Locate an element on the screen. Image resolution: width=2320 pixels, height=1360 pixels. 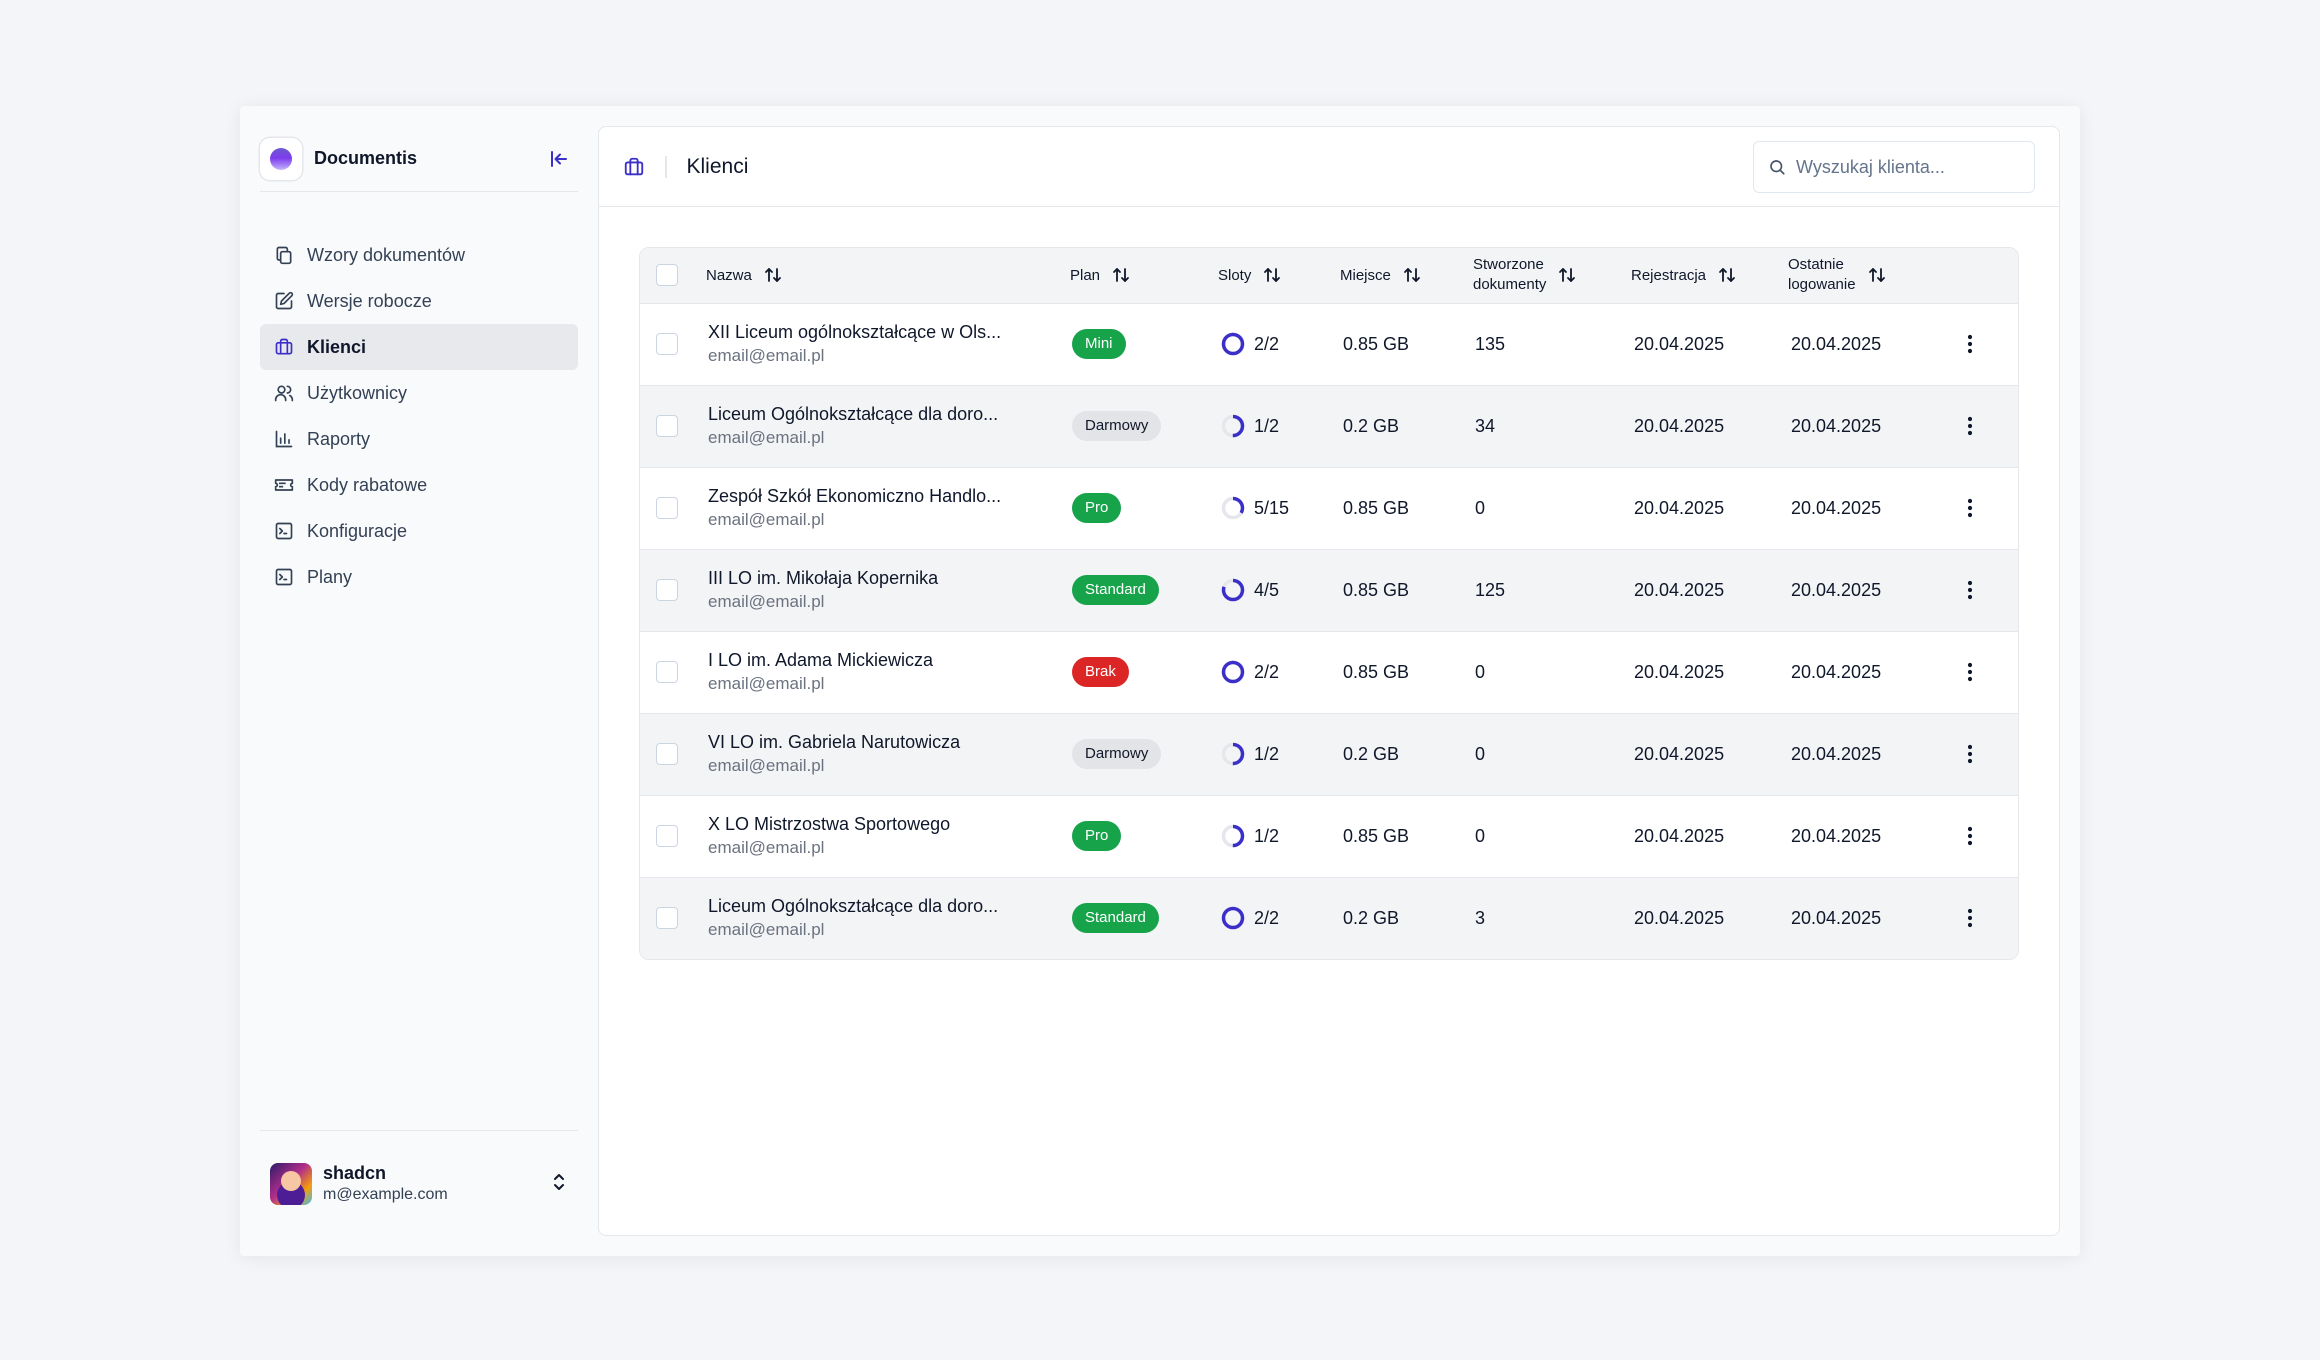
client-name: III LO im. Mikołaja Kopernika is located at coordinates (823, 578).